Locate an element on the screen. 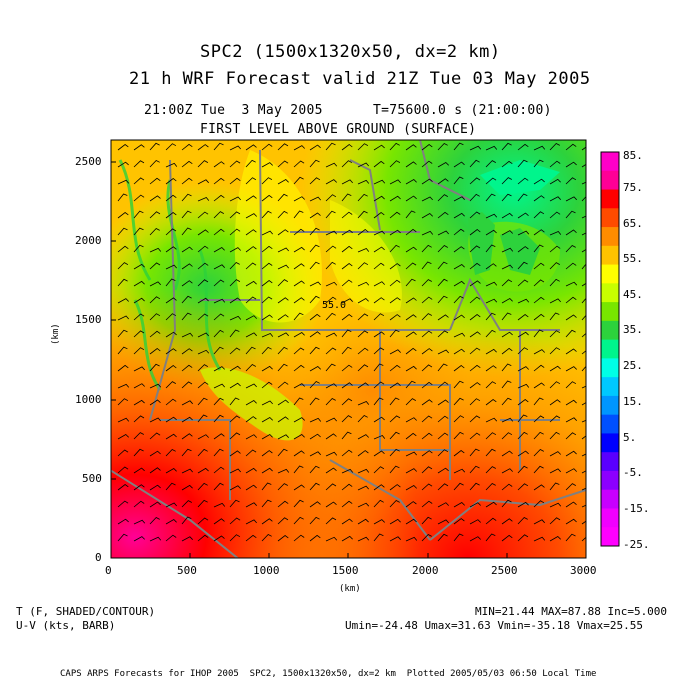 The width and height of the screenshot is (700, 700). xtick-500: 500 is located at coordinates (187, 570).